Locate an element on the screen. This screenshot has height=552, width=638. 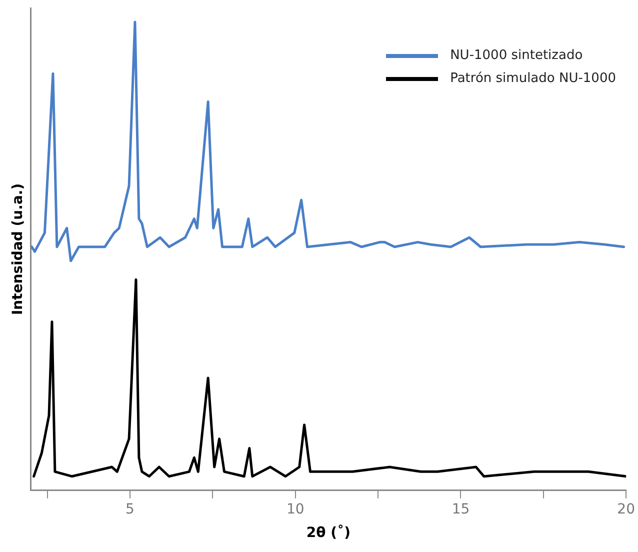
x-tick-label: 5 is located at coordinates (130, 509).